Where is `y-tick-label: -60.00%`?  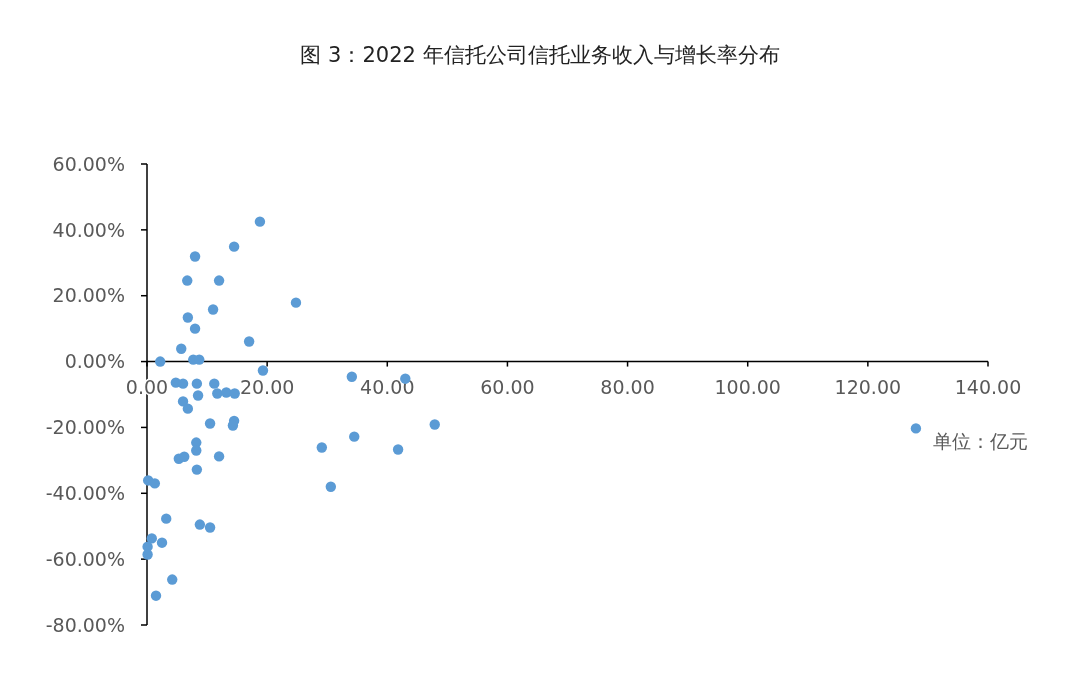 y-tick-label: -60.00% is located at coordinates (85, 558).